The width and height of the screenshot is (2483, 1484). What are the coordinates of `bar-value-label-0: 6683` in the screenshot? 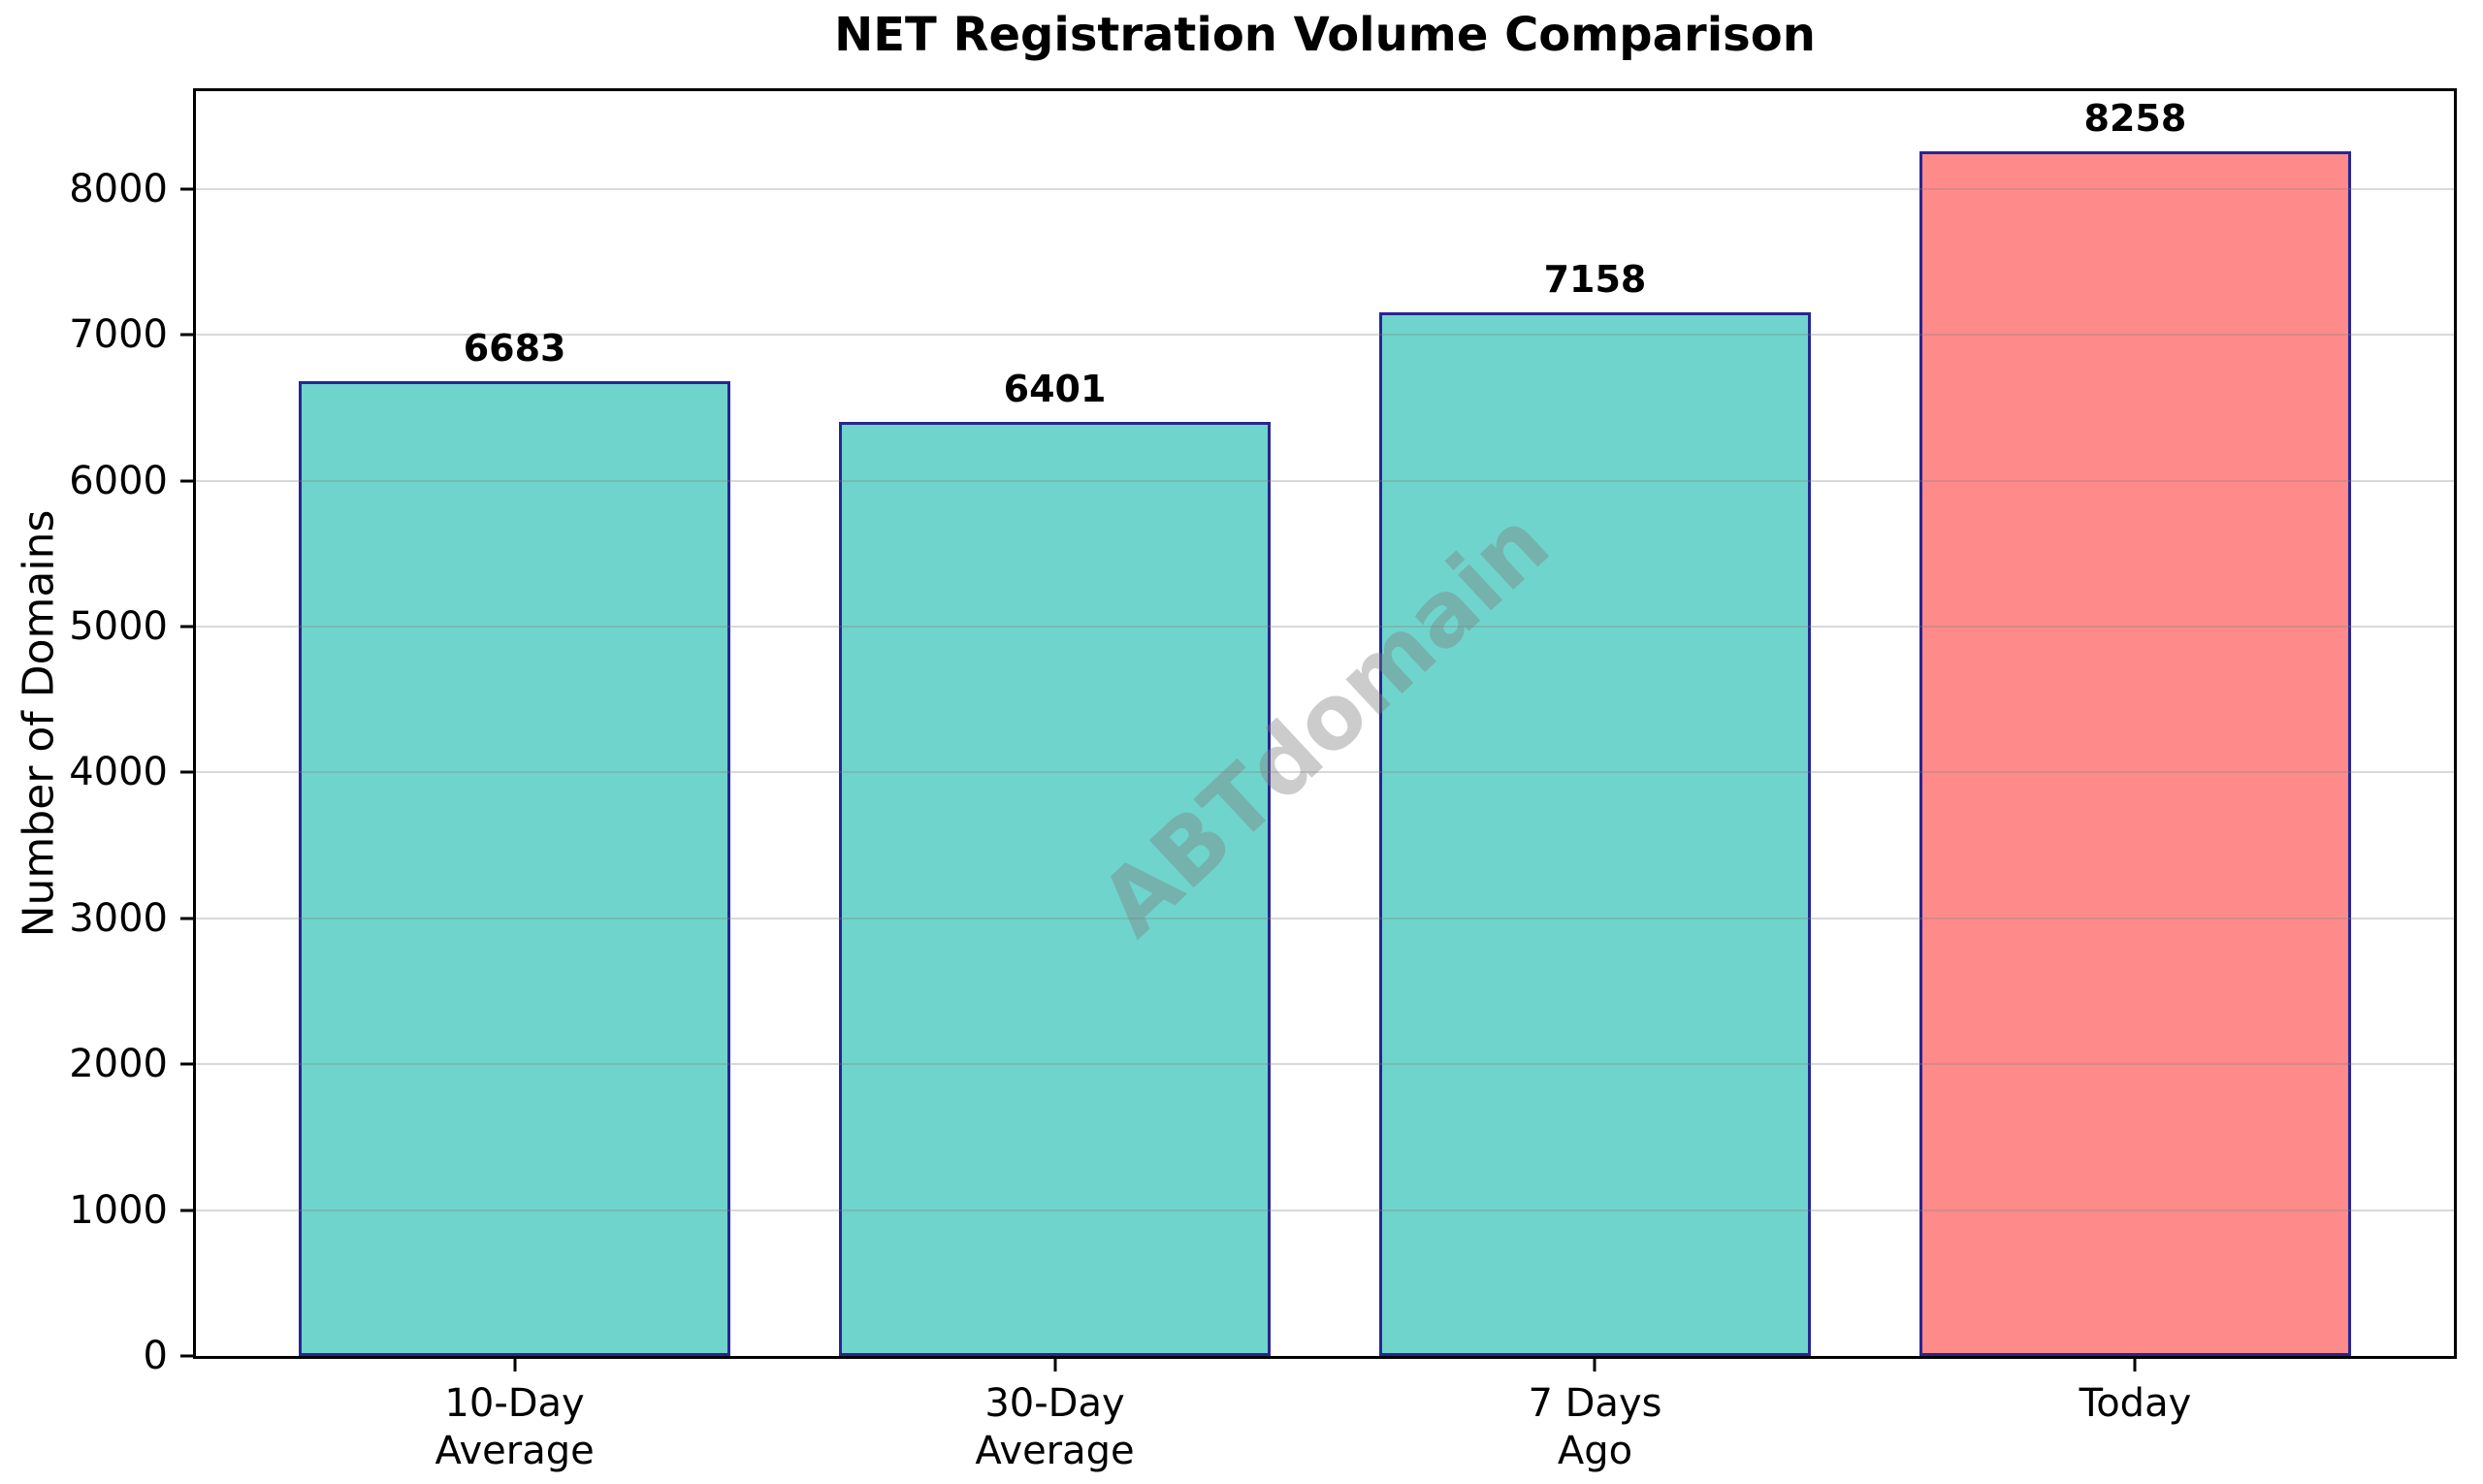 It's located at (514, 348).